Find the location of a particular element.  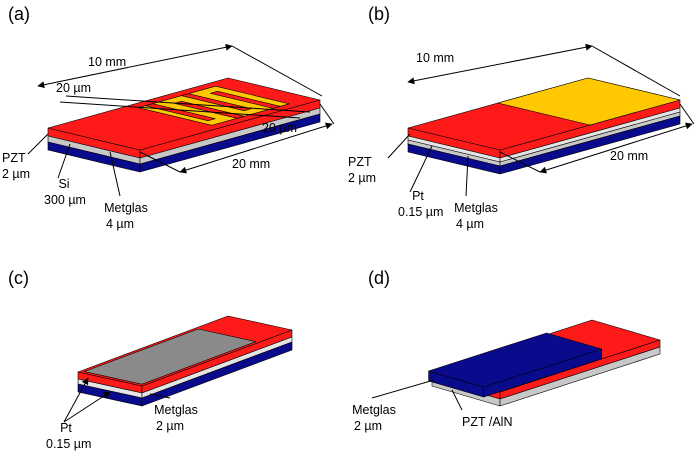

annotation: Si is located at coordinates (63, 184).